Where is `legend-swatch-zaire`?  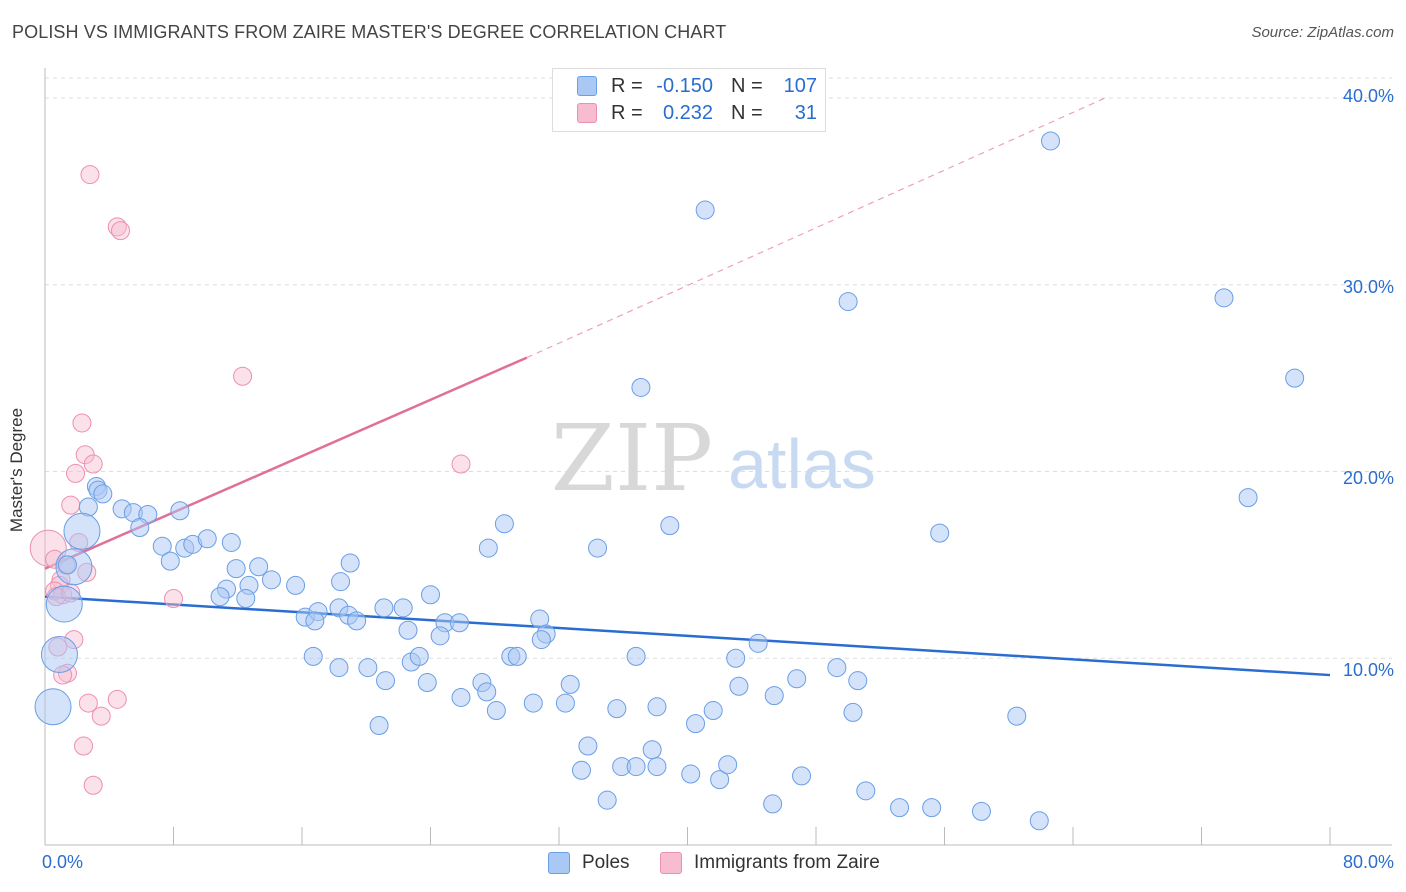
legend-swatch-zaire is located at coordinates (587, 113).